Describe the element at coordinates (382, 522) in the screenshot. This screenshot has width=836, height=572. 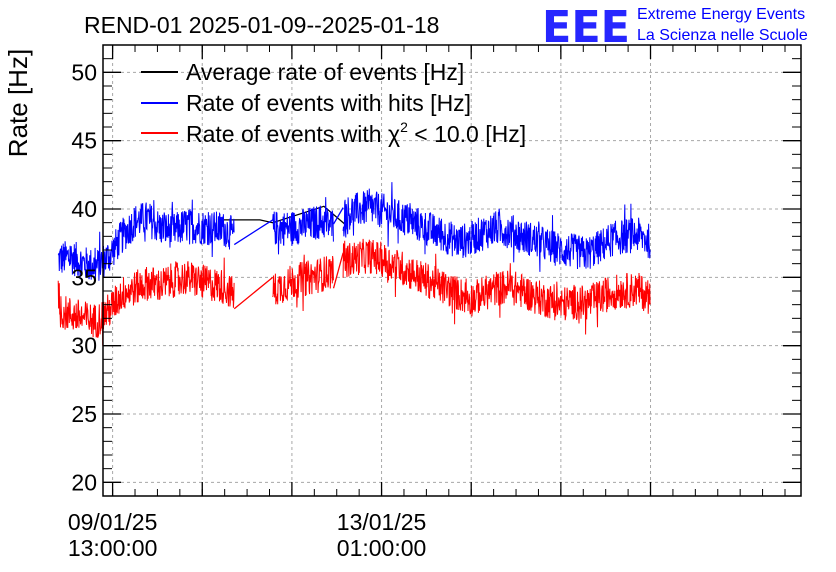
I see `x-tick-date: 13/01/25` at that location.